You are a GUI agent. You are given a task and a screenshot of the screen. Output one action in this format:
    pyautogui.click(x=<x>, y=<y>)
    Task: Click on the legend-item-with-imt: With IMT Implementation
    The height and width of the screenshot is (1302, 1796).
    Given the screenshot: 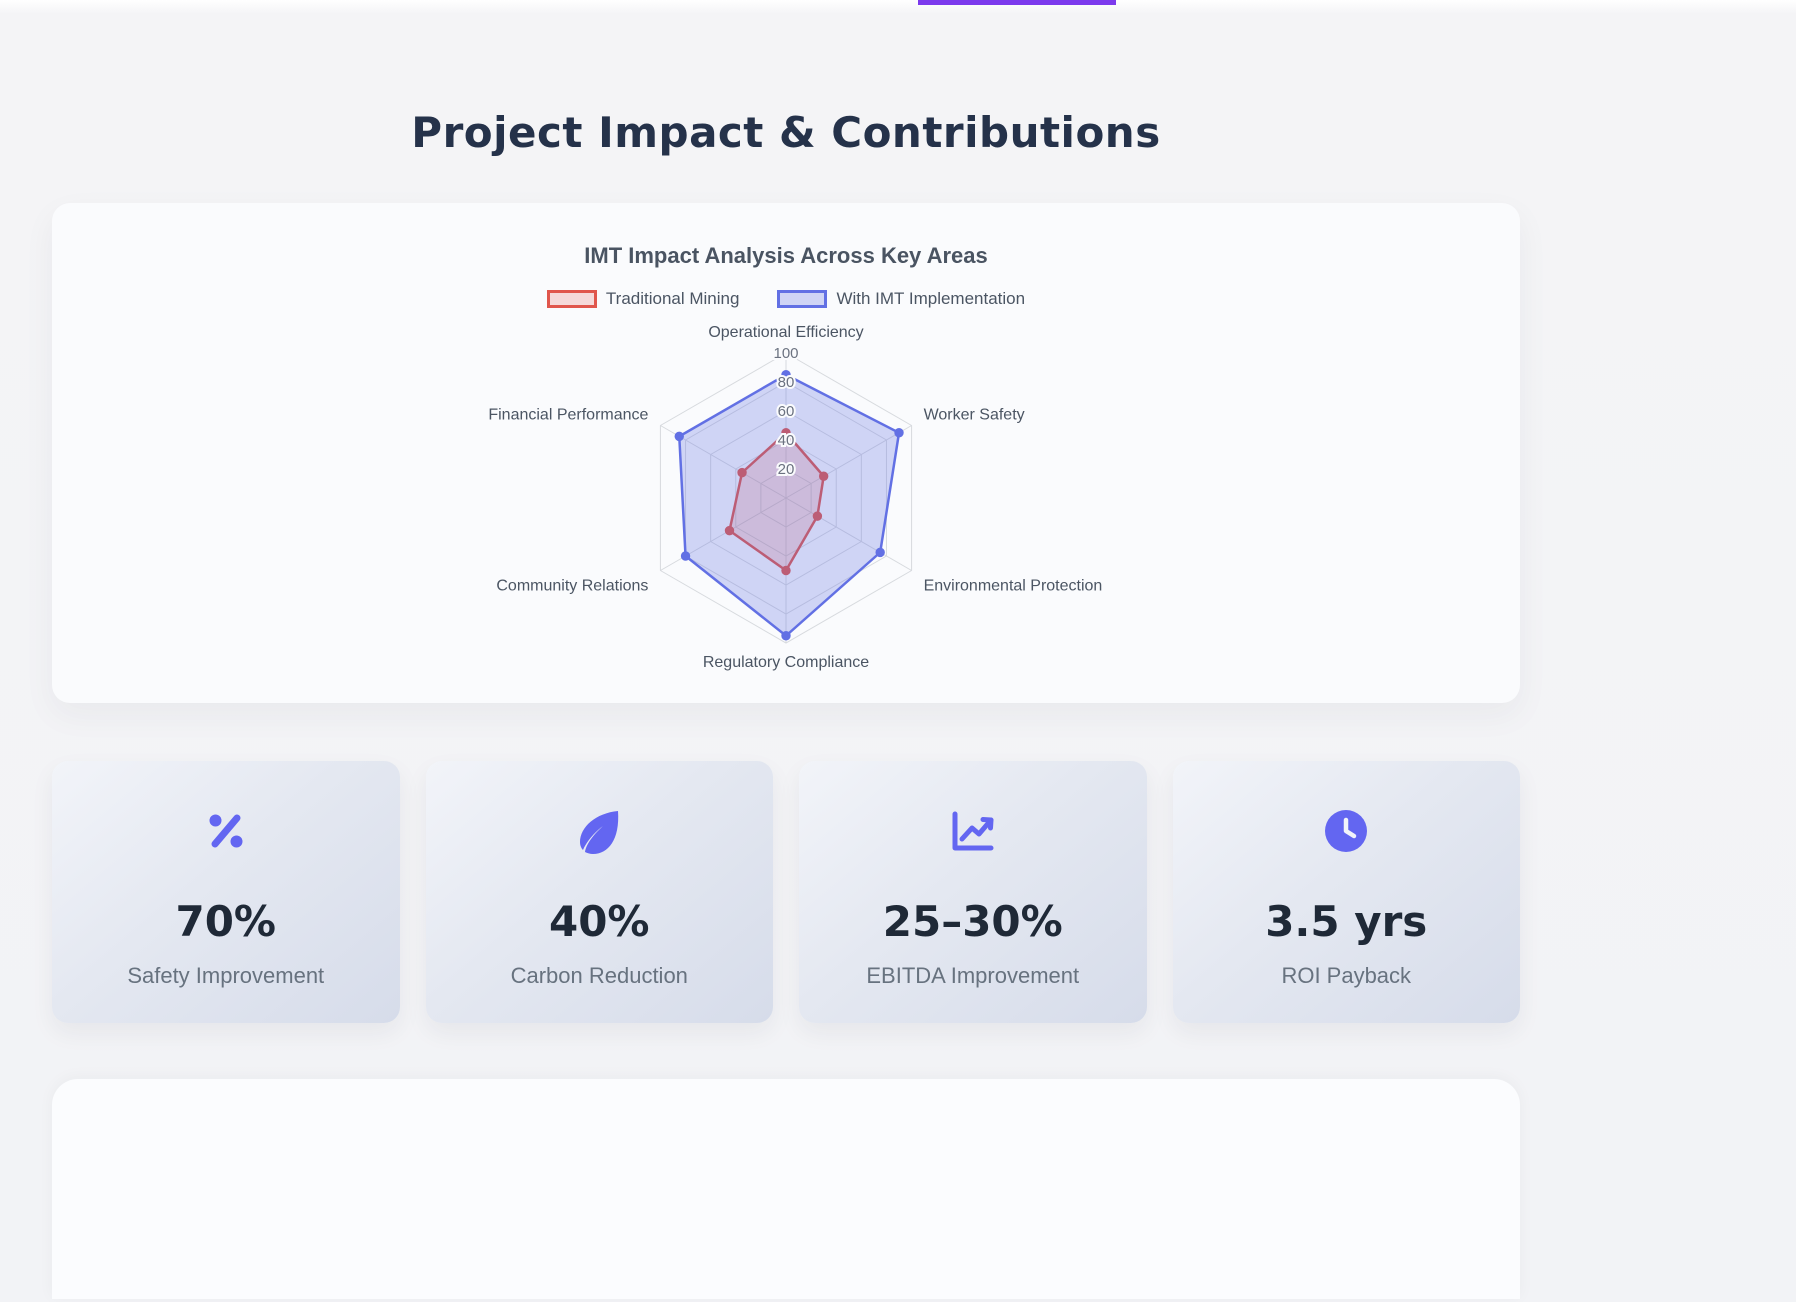 What is the action you would take?
    pyautogui.click(x=901, y=299)
    